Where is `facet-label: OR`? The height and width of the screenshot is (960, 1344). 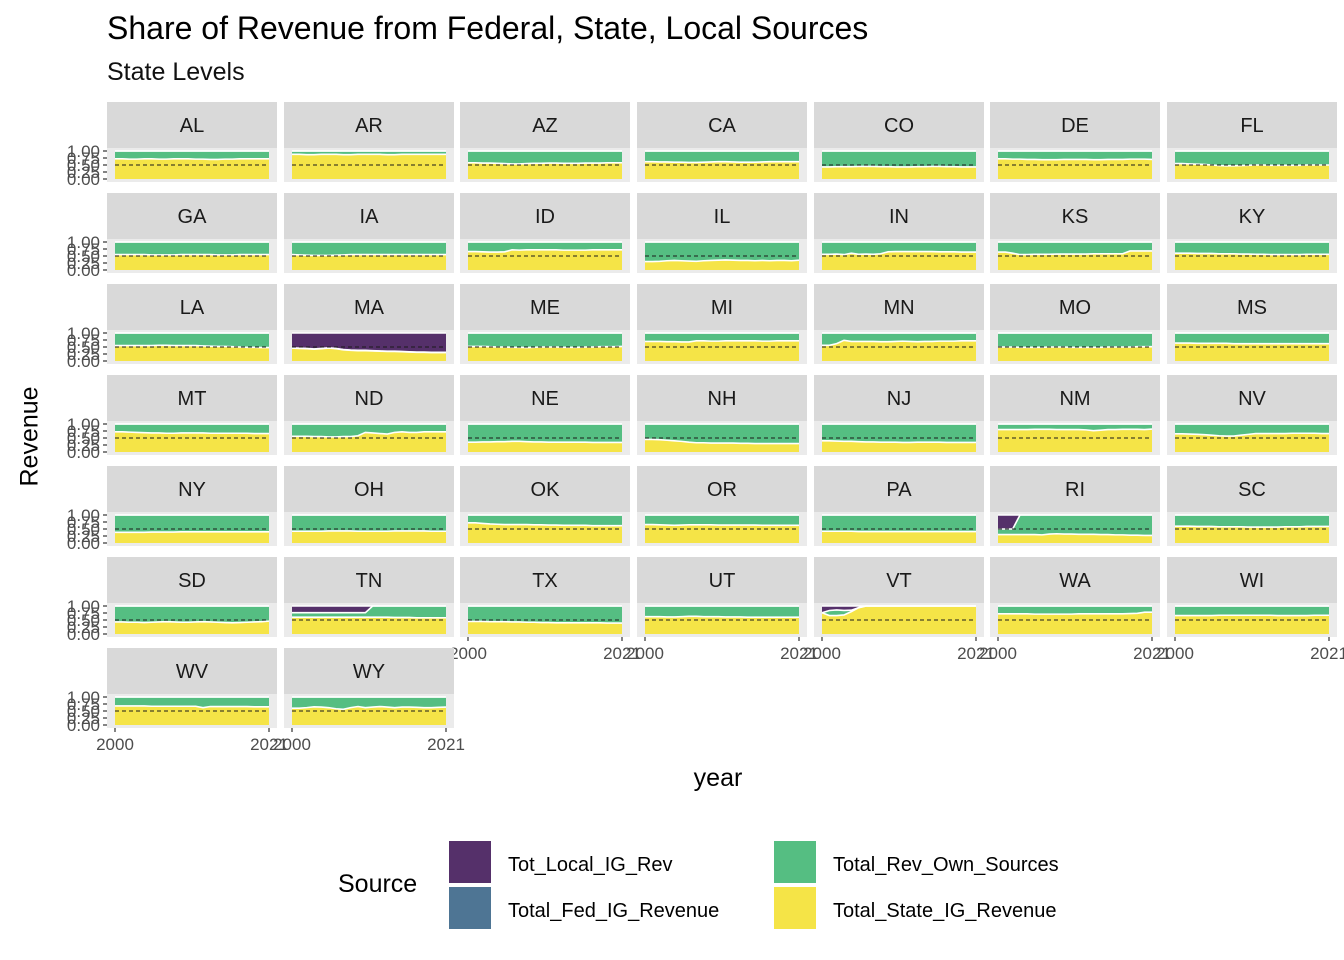
facet-label: OR is located at coordinates (722, 490).